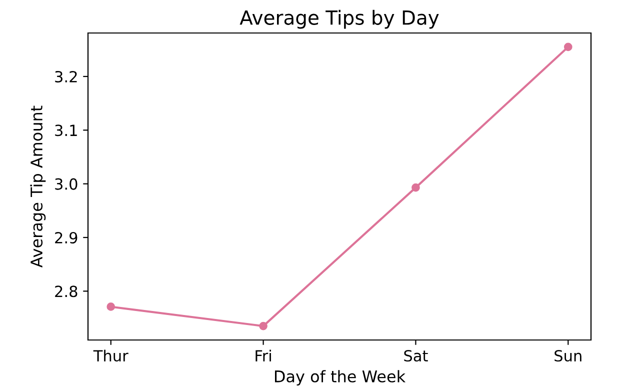  Describe the element at coordinates (66, 76) in the screenshot. I see `y-tick-label: 3.2` at that location.